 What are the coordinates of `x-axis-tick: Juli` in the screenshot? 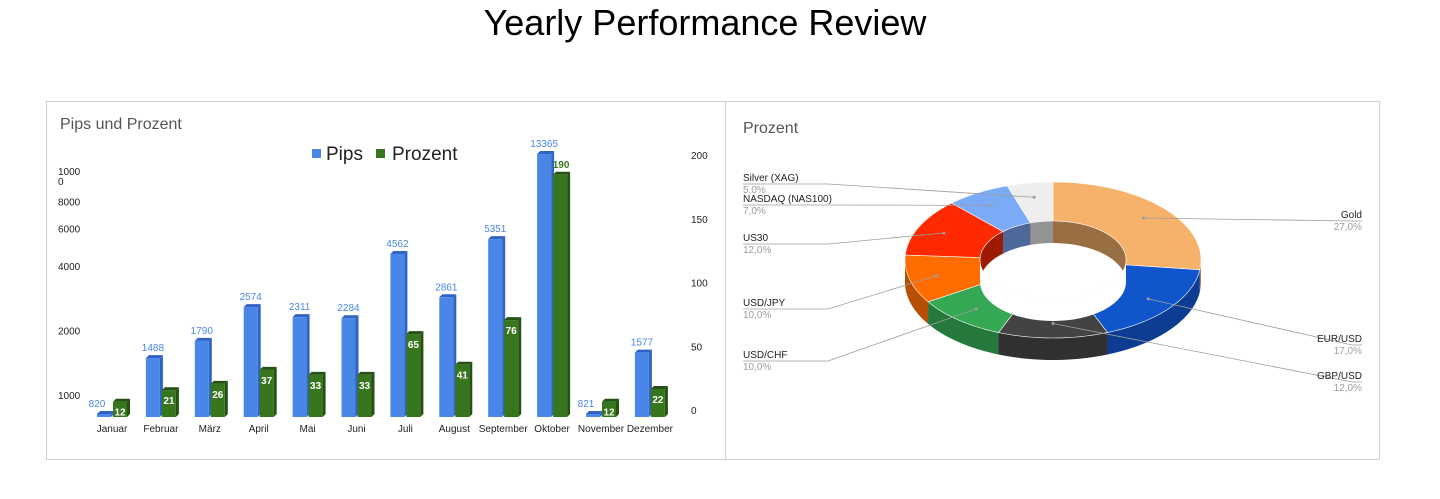 It's located at (405, 429).